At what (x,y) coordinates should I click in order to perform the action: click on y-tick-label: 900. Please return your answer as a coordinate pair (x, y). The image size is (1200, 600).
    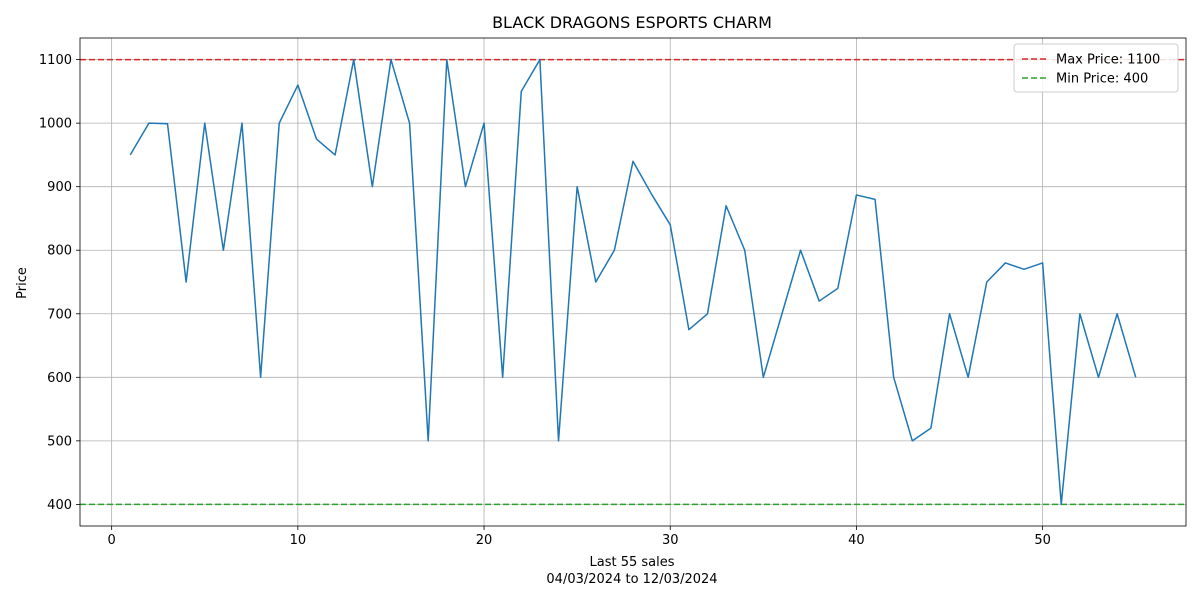
    Looking at the image, I should click on (59, 187).